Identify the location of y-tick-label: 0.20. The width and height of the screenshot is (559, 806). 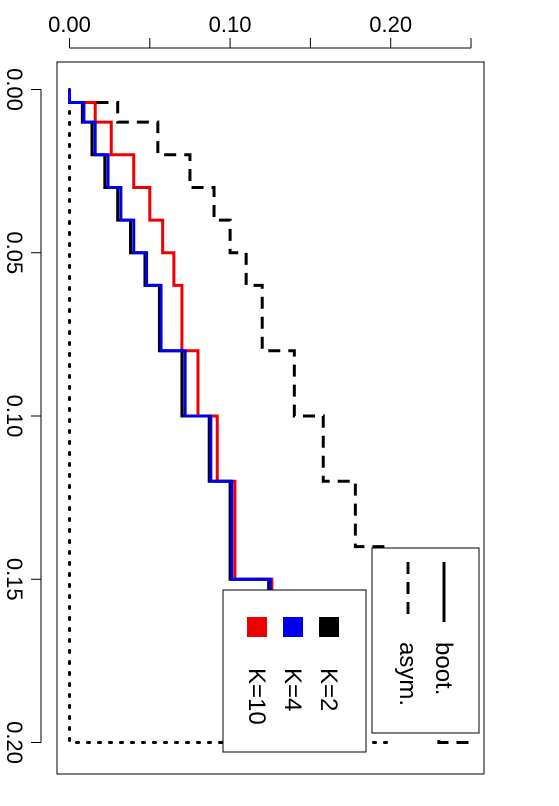
(390, 24).